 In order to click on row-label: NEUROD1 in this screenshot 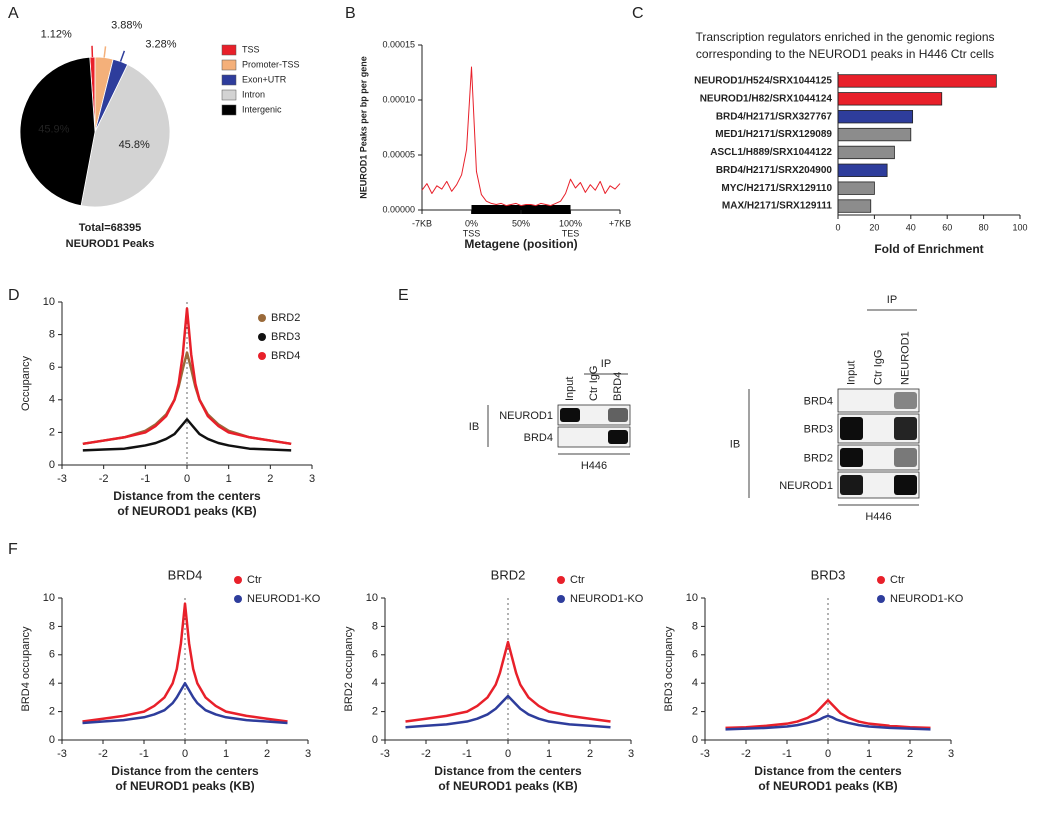, I will do `click(526, 416)`.